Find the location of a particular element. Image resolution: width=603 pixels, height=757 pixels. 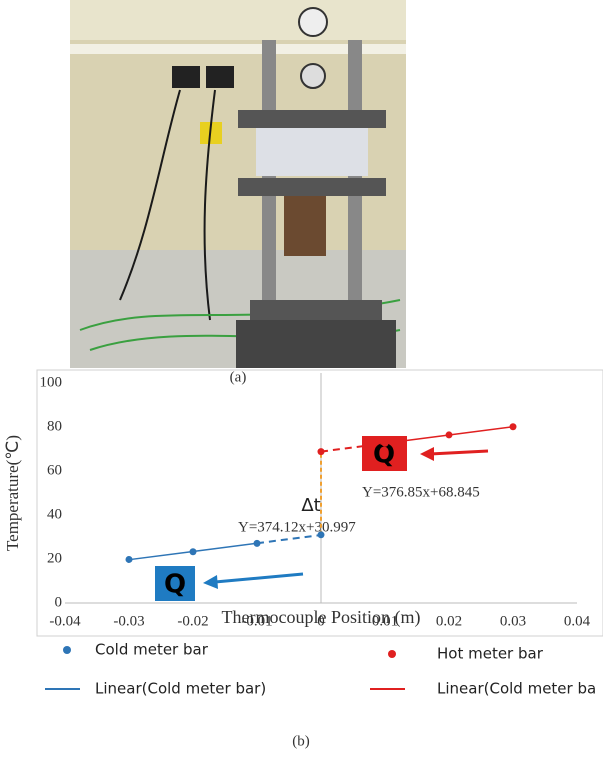

y-tick-label: 40 is located at coordinates (54, 514).